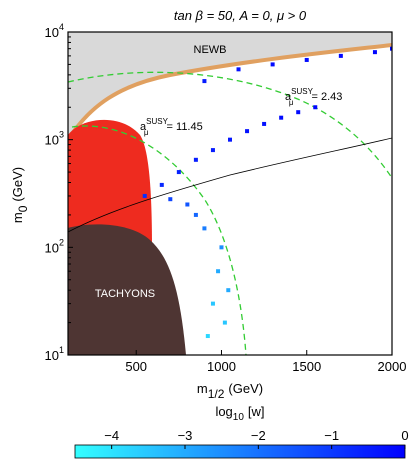  What do you see at coordinates (125, 294) in the screenshot?
I see `annotation: TACHYONS` at bounding box center [125, 294].